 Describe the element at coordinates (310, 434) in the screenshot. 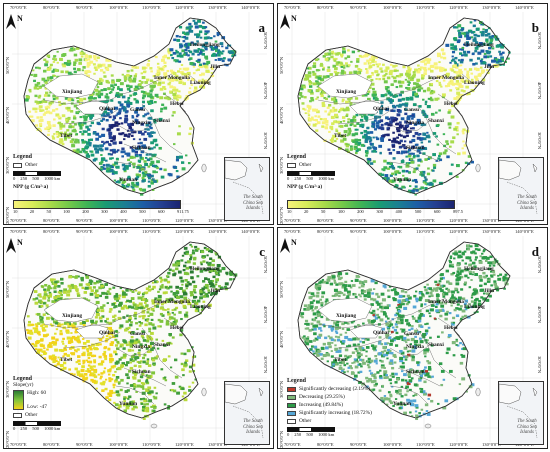

I see `scale-tick-label: 500` at that location.